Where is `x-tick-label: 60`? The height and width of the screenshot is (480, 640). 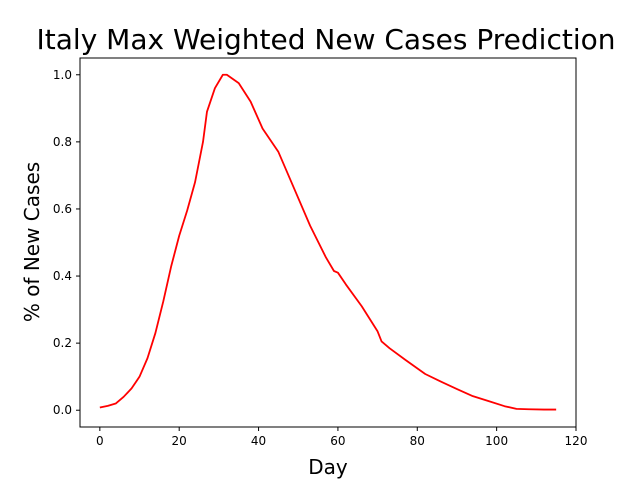
x-tick-label: 60 is located at coordinates (337, 441).